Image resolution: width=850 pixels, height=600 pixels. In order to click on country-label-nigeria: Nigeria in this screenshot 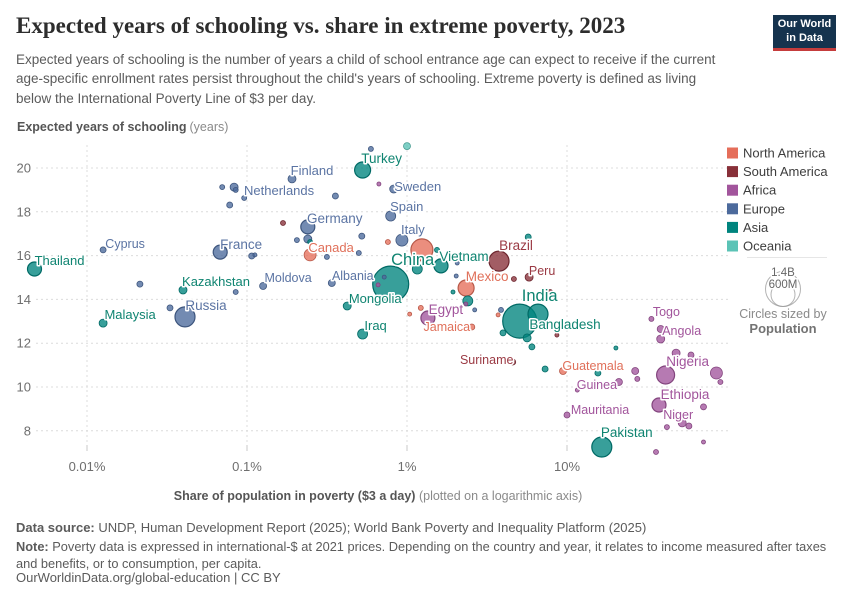, I will do `click(688, 362)`.